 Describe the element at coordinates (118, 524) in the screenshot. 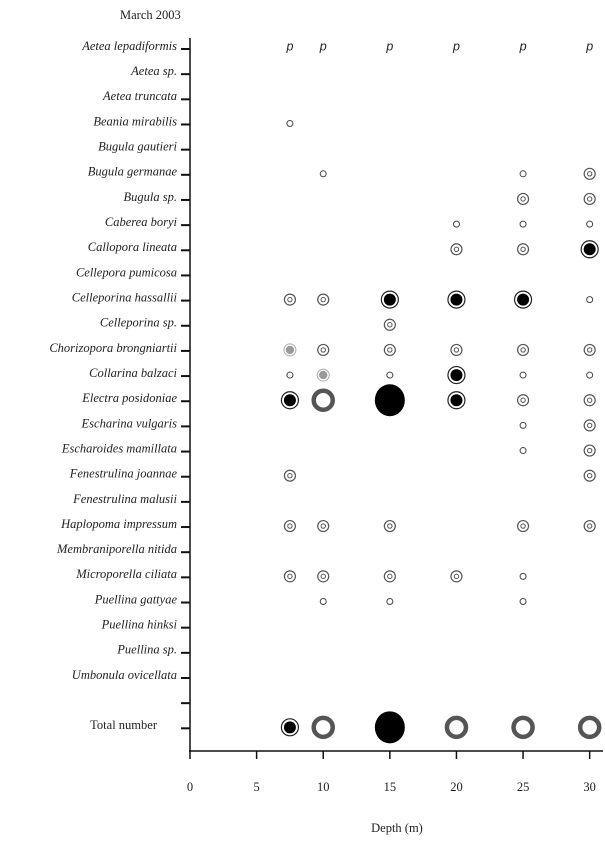

I see `y-tick-label: Haplopoma impressum` at that location.